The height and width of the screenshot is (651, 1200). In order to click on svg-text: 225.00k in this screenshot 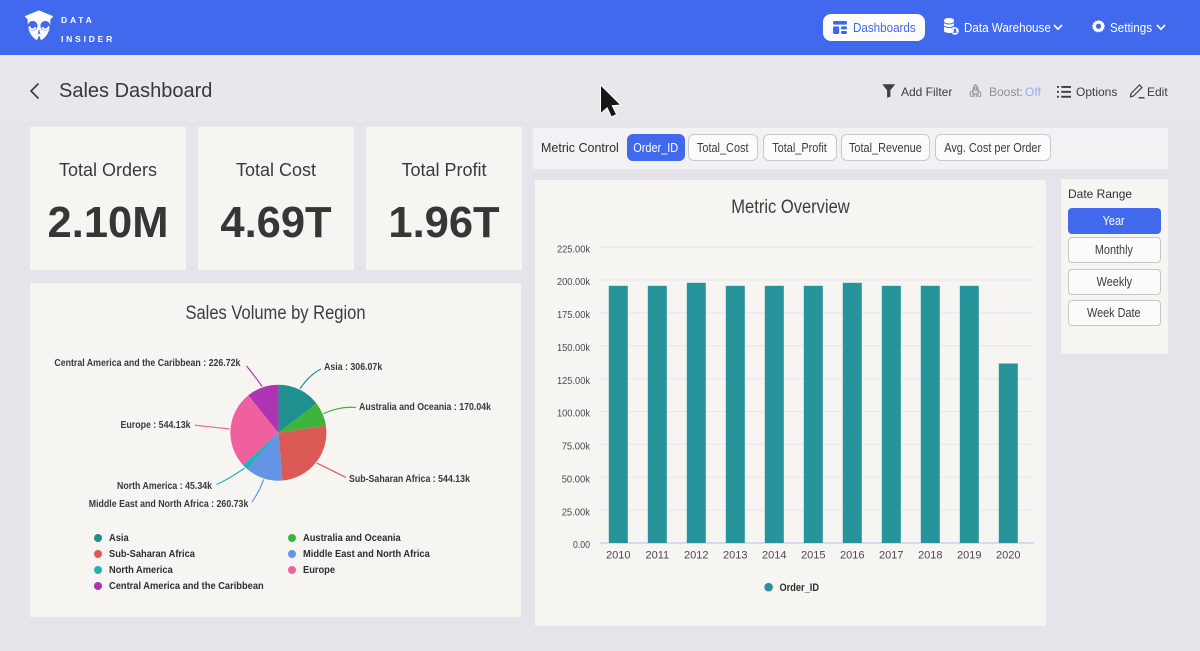, I will do `click(574, 249)`.